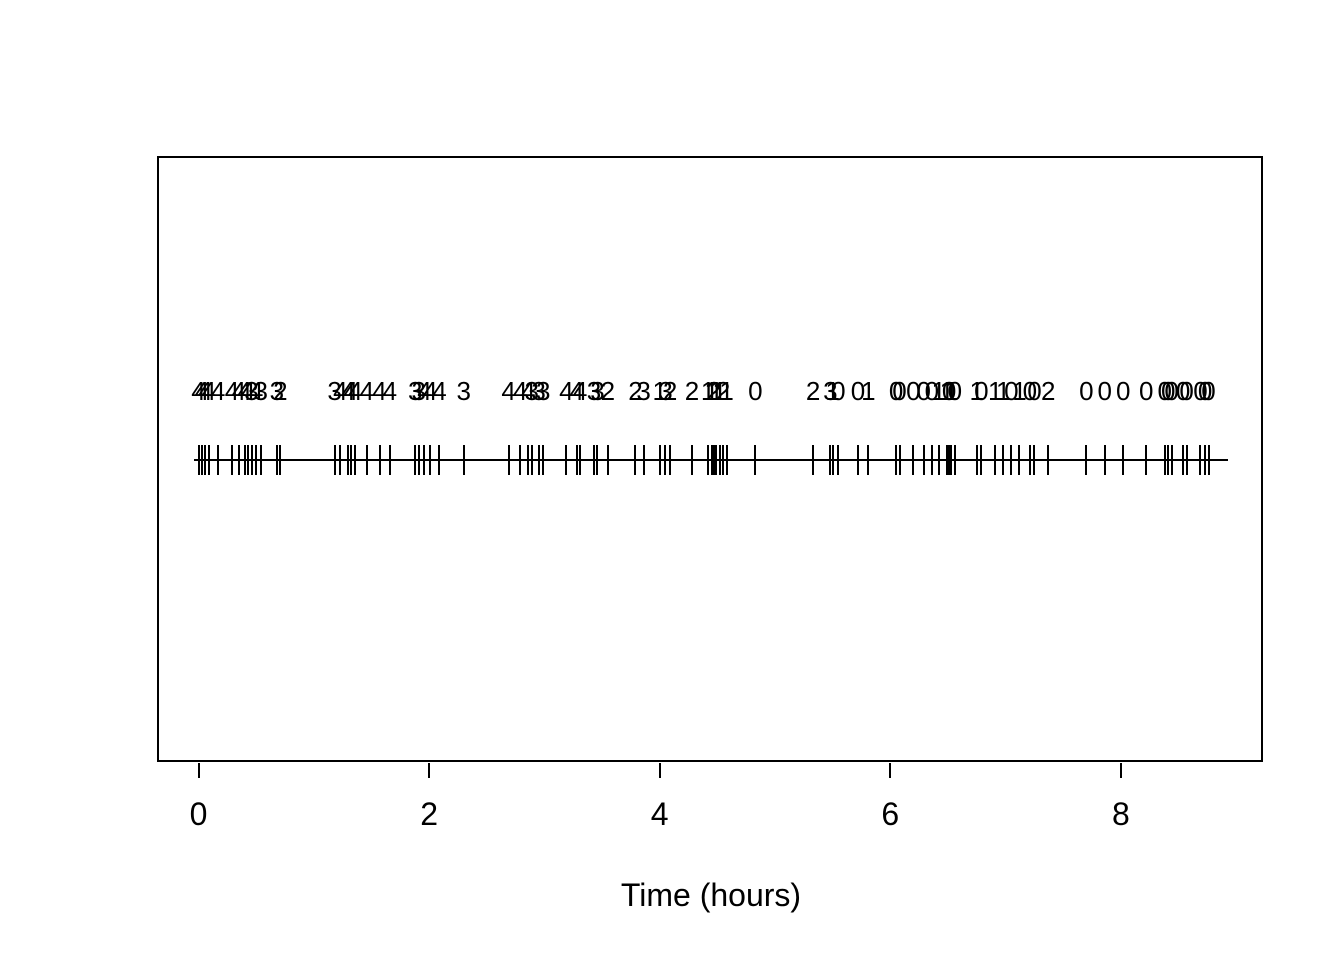 The height and width of the screenshot is (960, 1344). Describe the element at coordinates (429, 814) in the screenshot. I see `x-axis-tick-label: 2` at that location.